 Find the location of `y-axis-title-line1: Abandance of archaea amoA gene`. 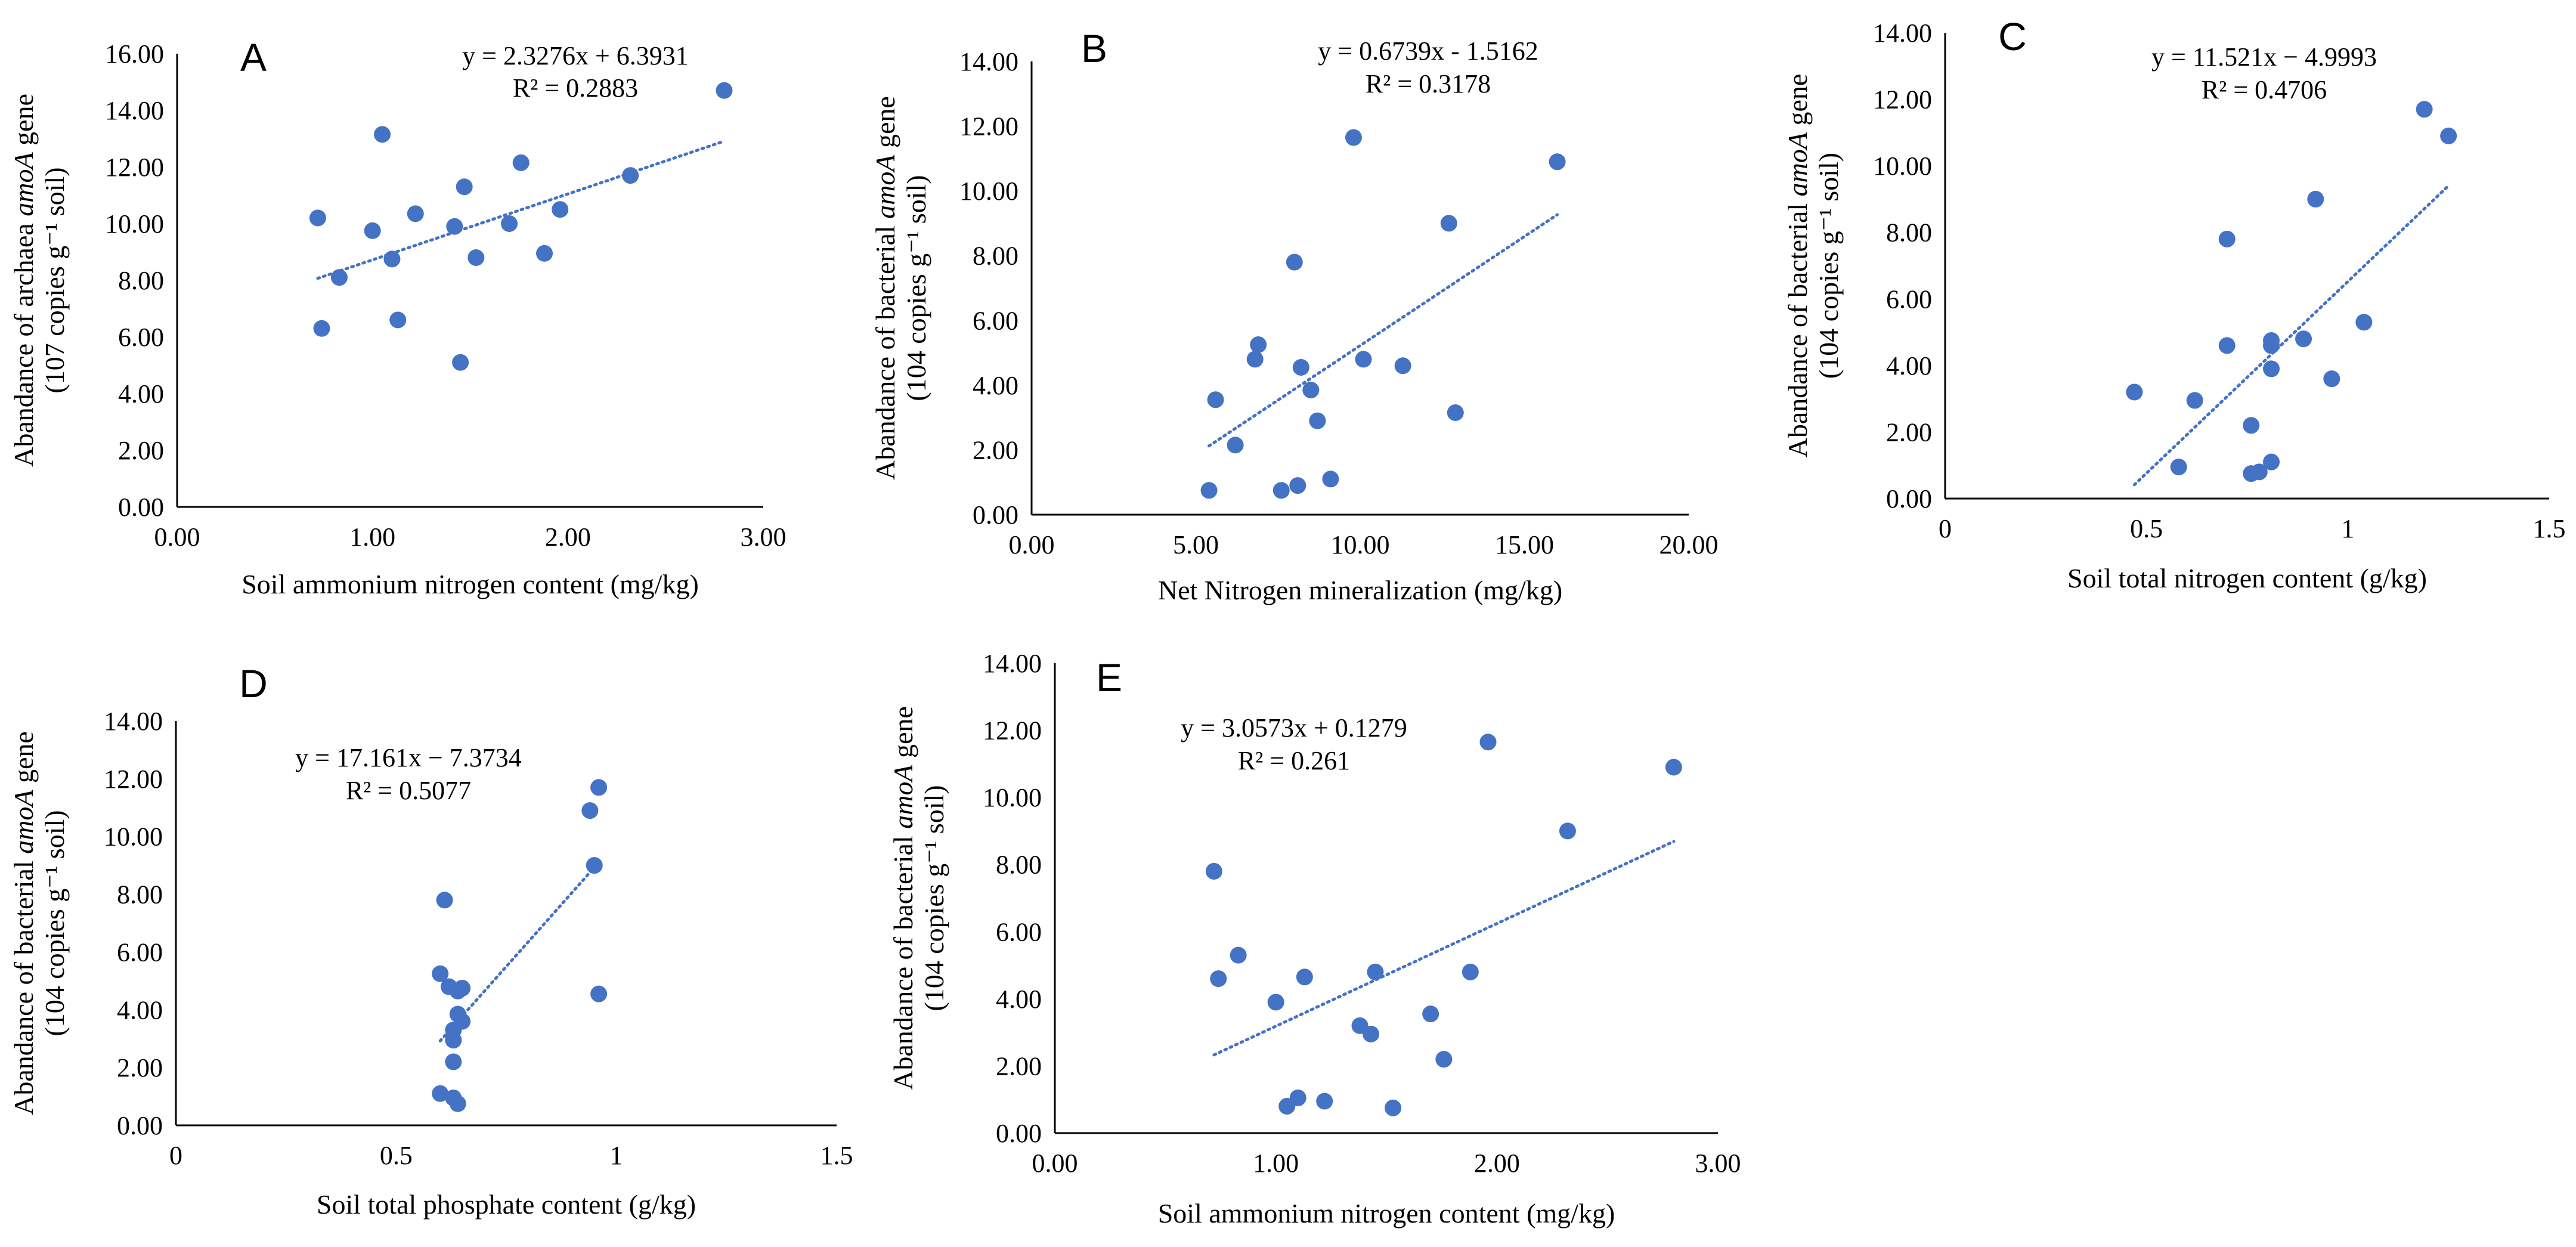

y-axis-title-line1: Abandance of archaea amoA gene is located at coordinates (24, 280).